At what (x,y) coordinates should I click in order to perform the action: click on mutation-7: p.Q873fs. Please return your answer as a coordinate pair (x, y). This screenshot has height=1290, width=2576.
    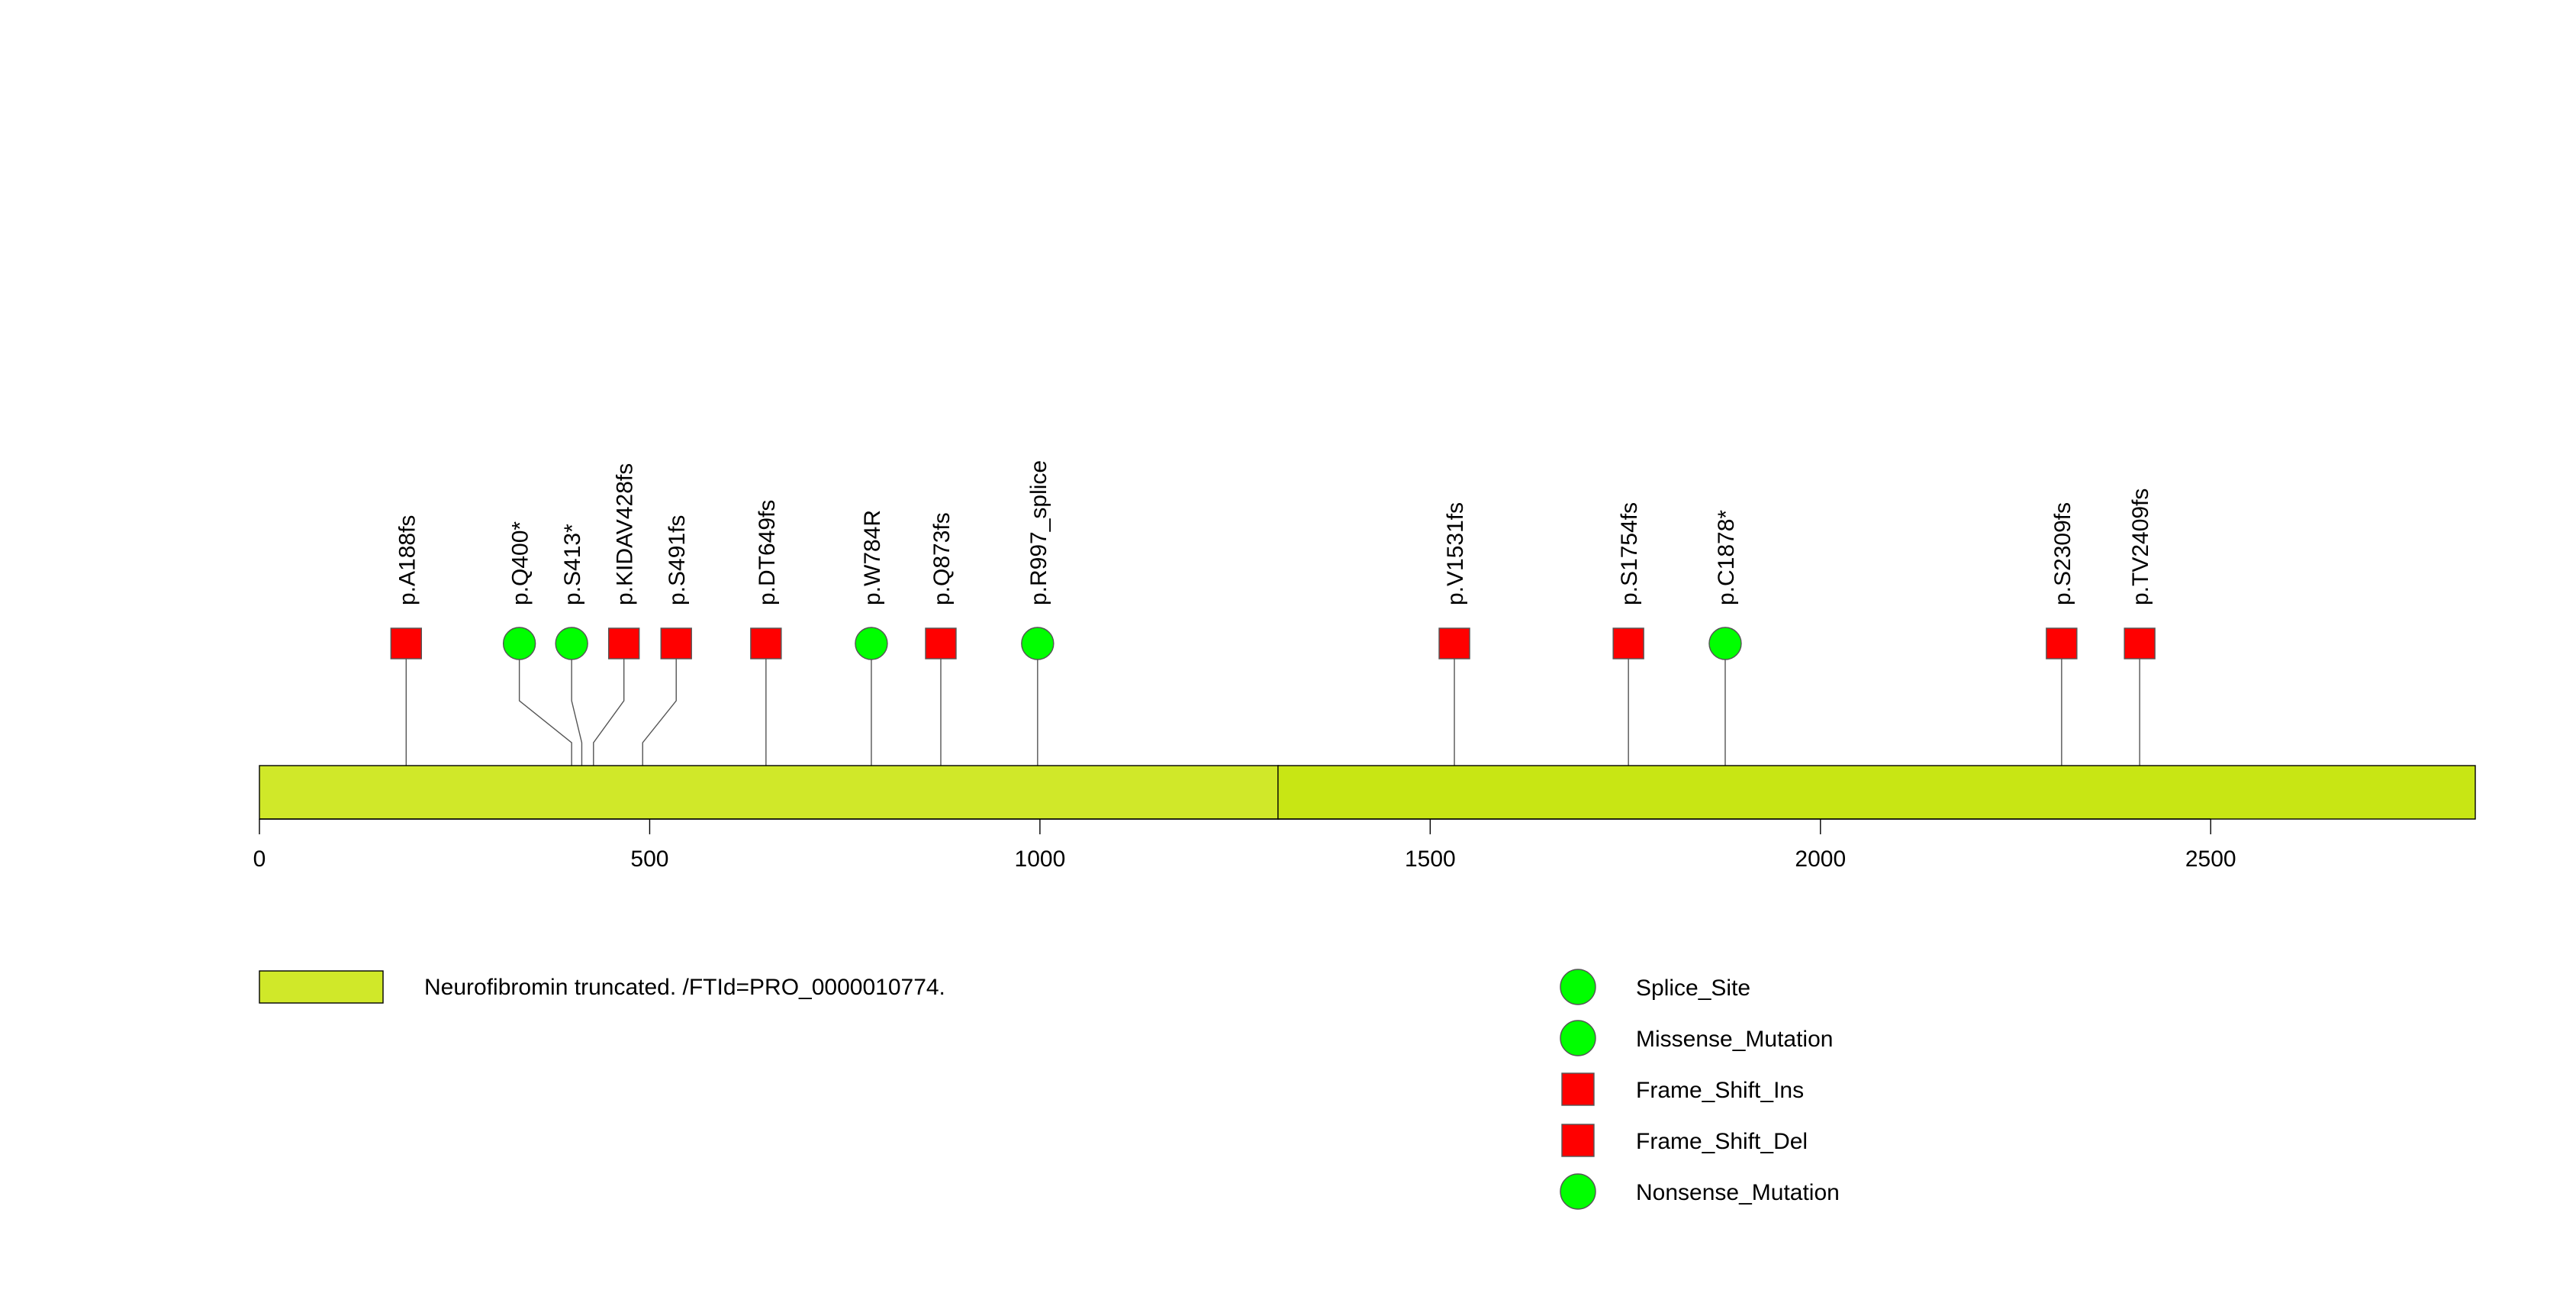
    Looking at the image, I should click on (941, 665).